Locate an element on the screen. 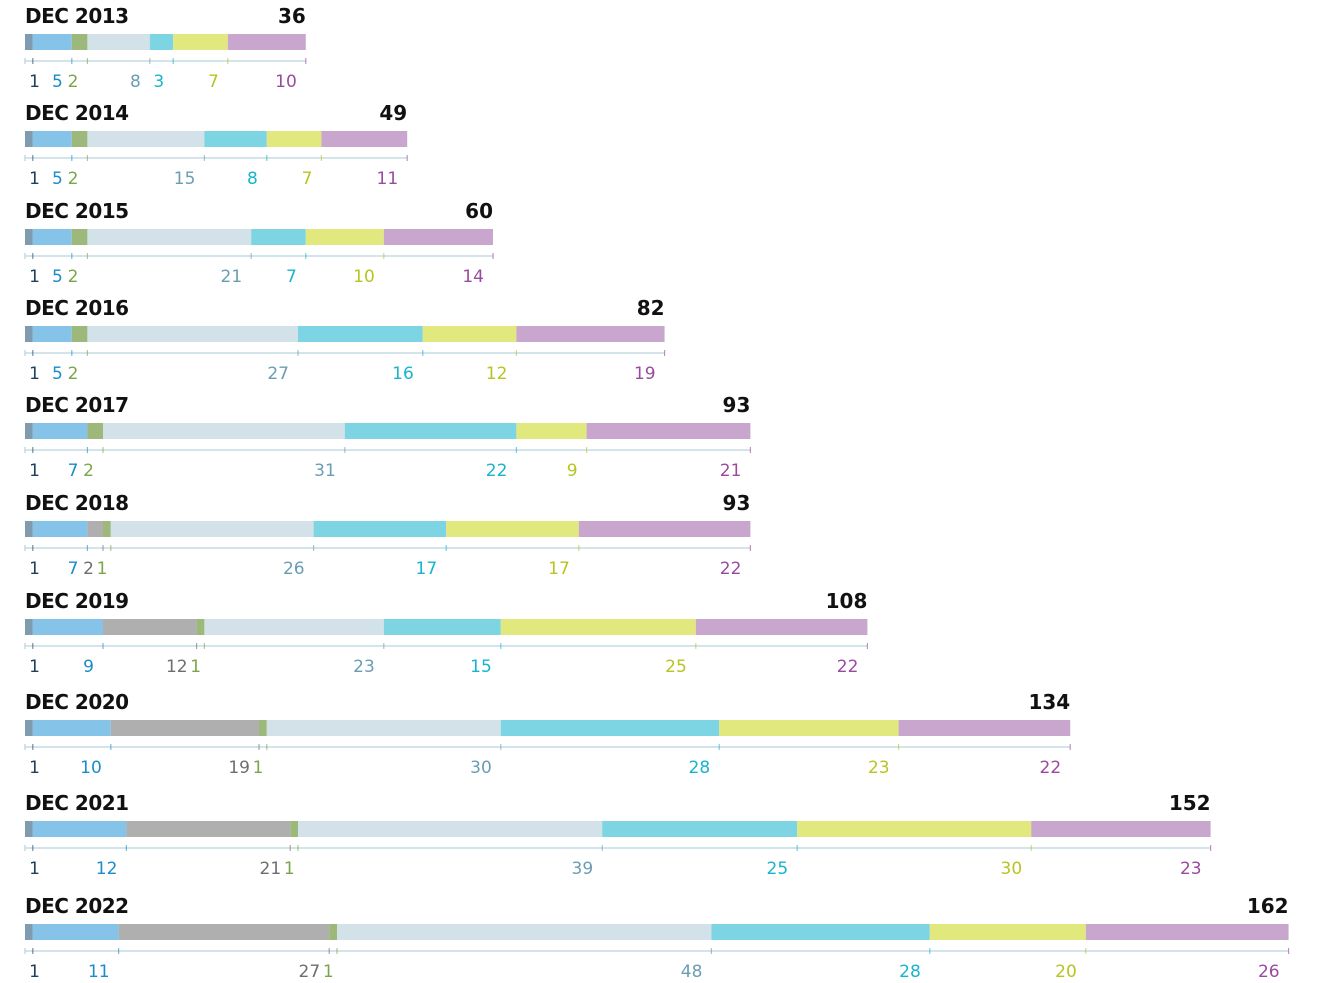 The width and height of the screenshot is (1319, 983). row-title: DEC 2017 is located at coordinates (77, 405).